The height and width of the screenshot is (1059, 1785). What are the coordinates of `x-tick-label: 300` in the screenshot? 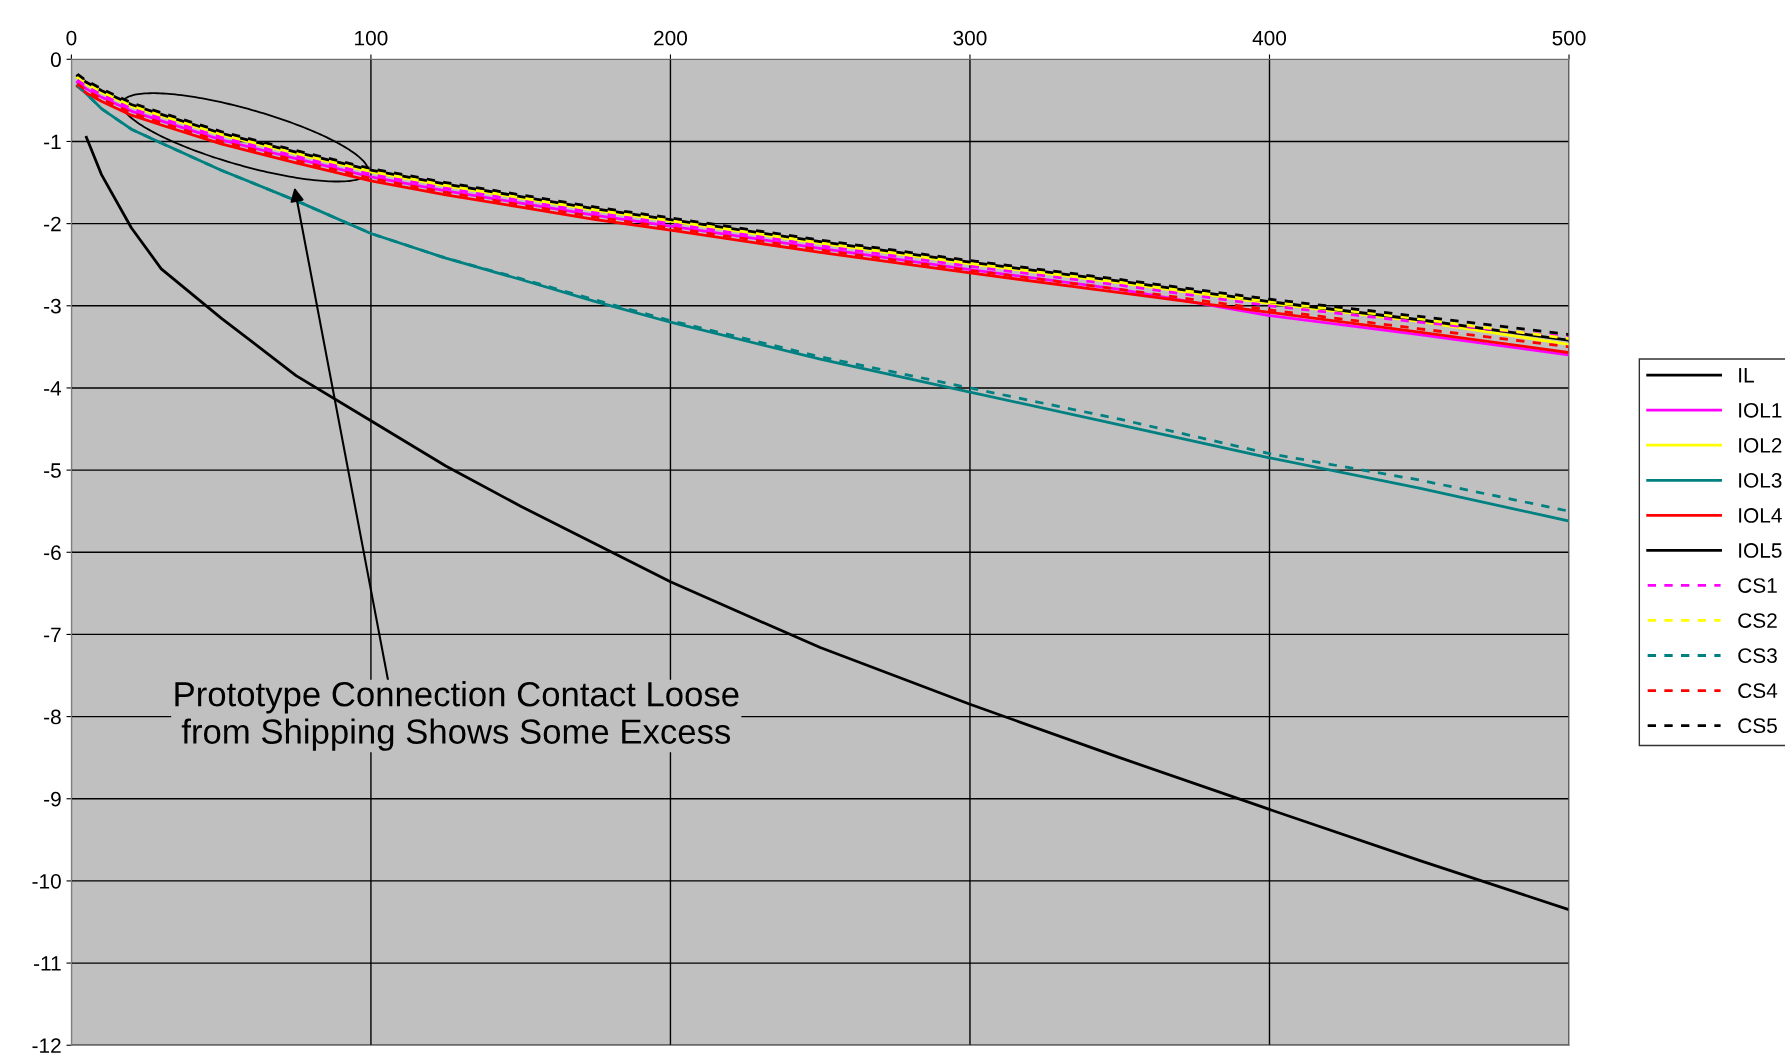 It's located at (970, 38).